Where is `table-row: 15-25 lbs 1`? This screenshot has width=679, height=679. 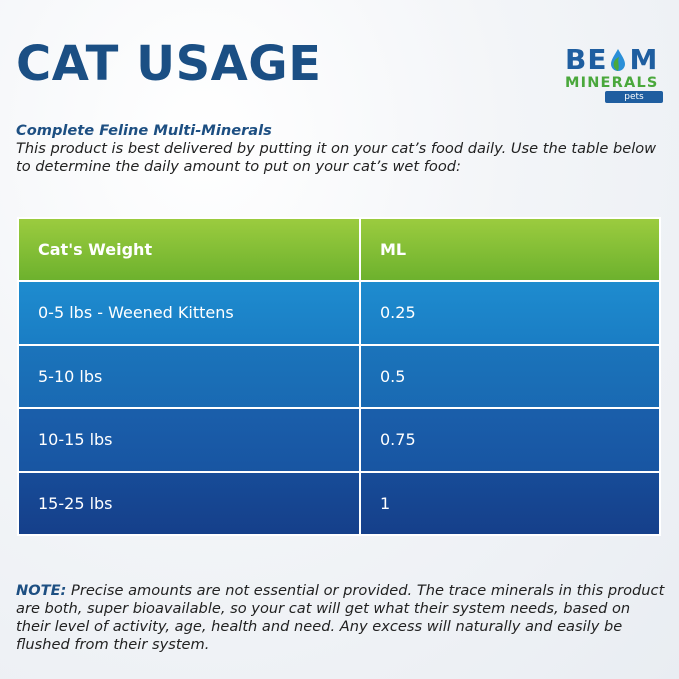
table-row: 15-25 lbs 1 is located at coordinates (339, 503).